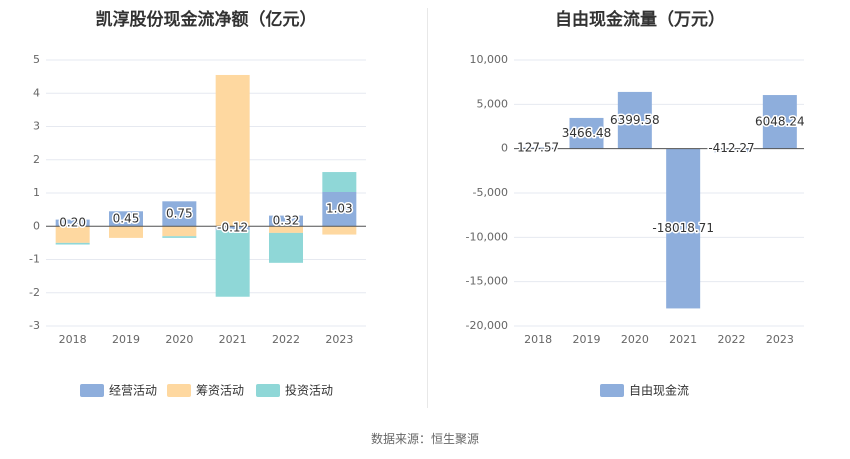 This screenshot has height=459, width=850. What do you see at coordinates (34, 325) in the screenshot?
I see `y-tick-label: -3` at bounding box center [34, 325].